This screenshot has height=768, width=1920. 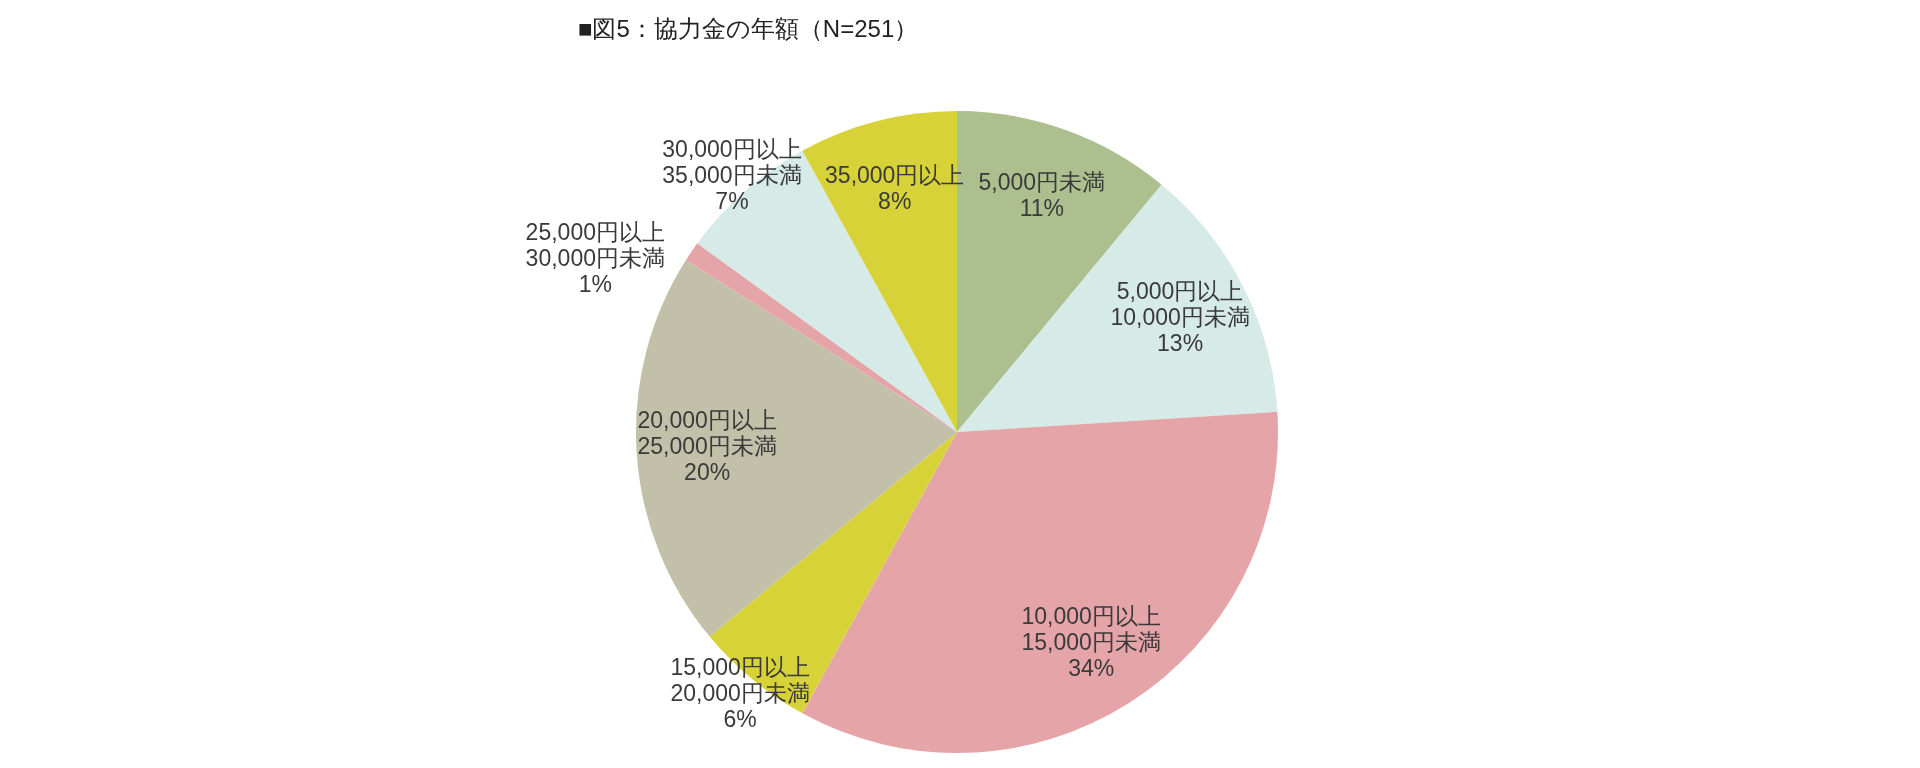 I want to click on data-label: 7%, so click(x=732, y=201).